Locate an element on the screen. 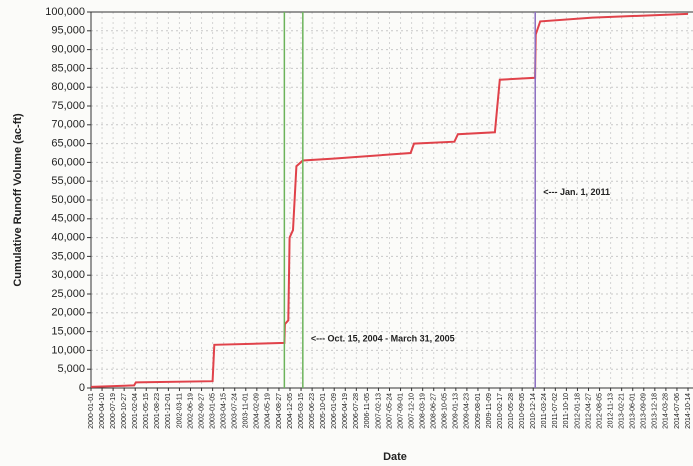 This screenshot has width=693, height=466. x-tick-label: 2006-01-09 is located at coordinates (334, 411).